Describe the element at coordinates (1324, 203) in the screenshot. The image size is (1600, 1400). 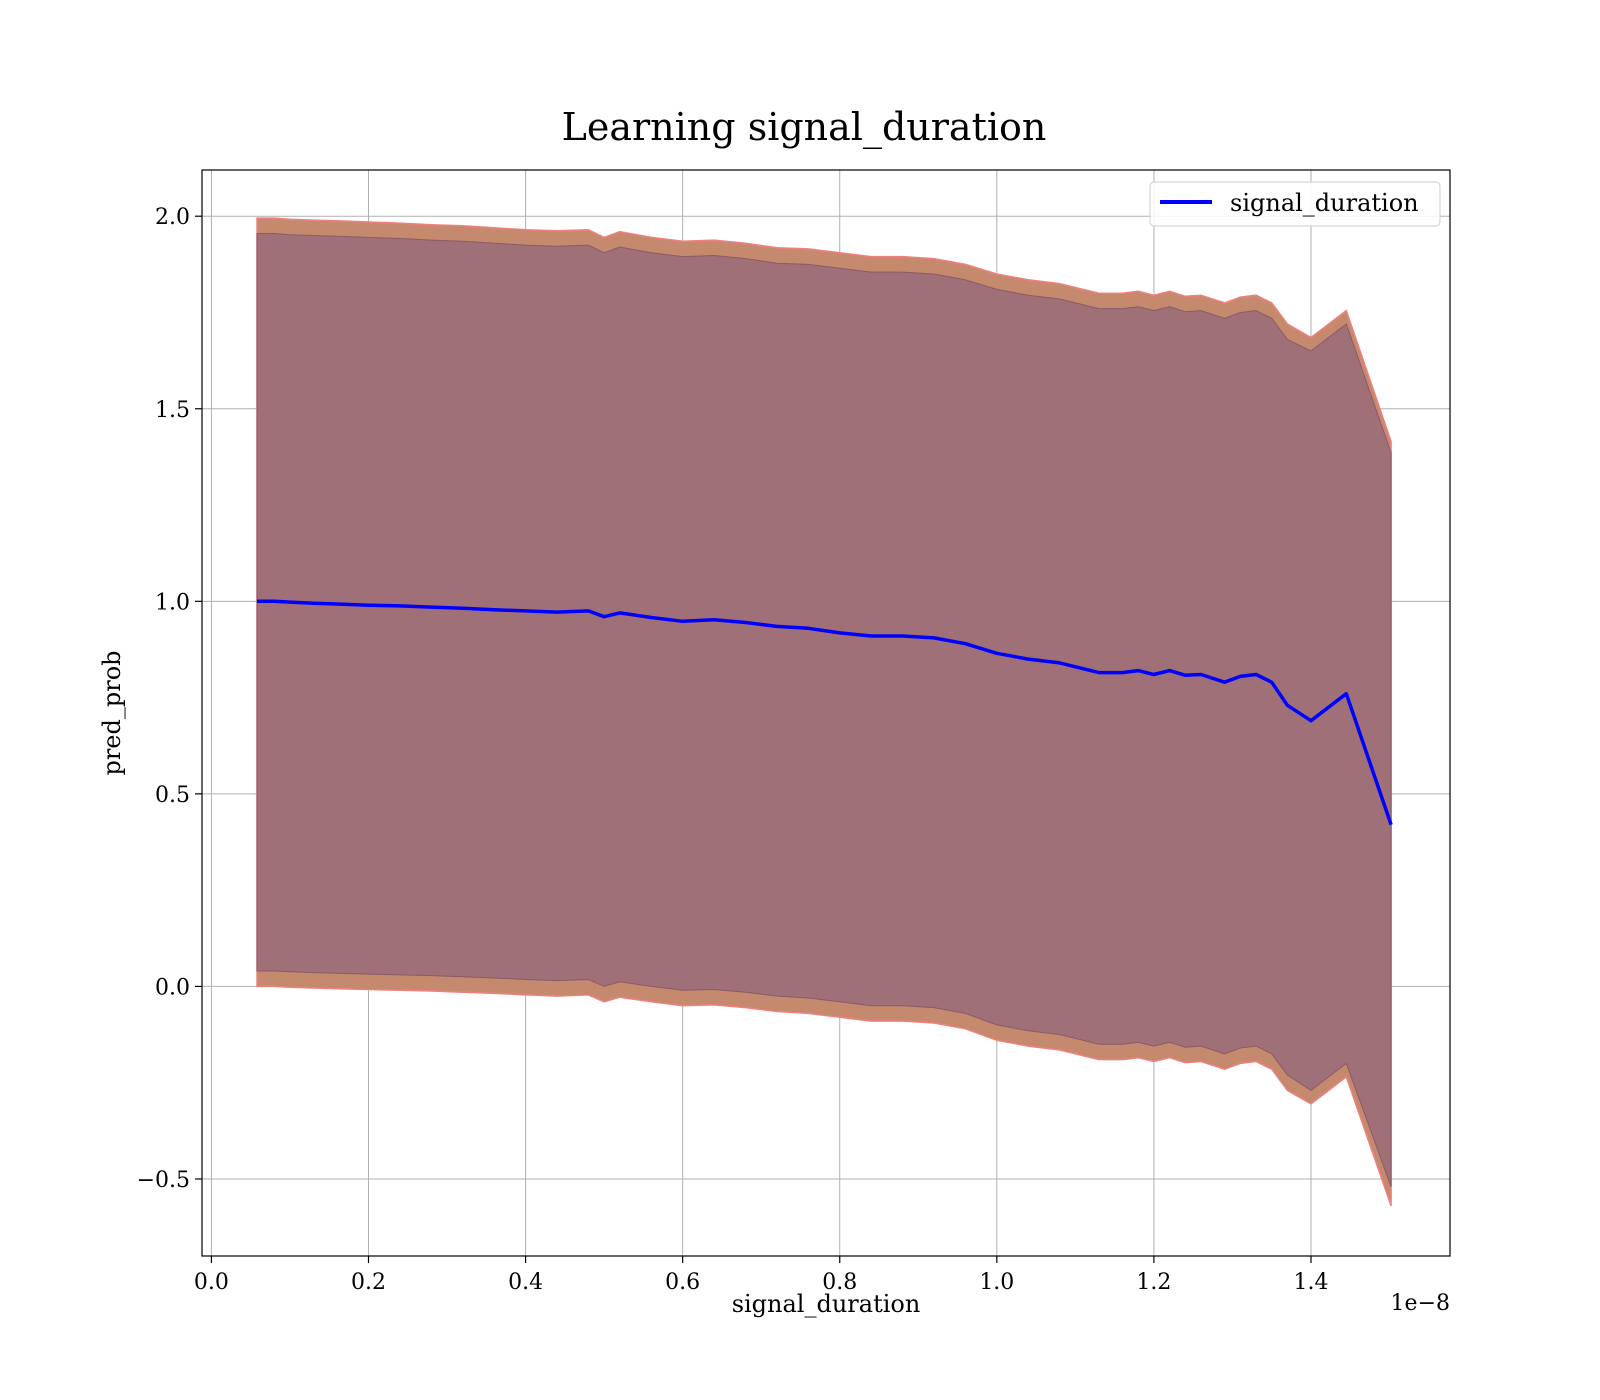
I see `legend-label: signal_duration` at that location.